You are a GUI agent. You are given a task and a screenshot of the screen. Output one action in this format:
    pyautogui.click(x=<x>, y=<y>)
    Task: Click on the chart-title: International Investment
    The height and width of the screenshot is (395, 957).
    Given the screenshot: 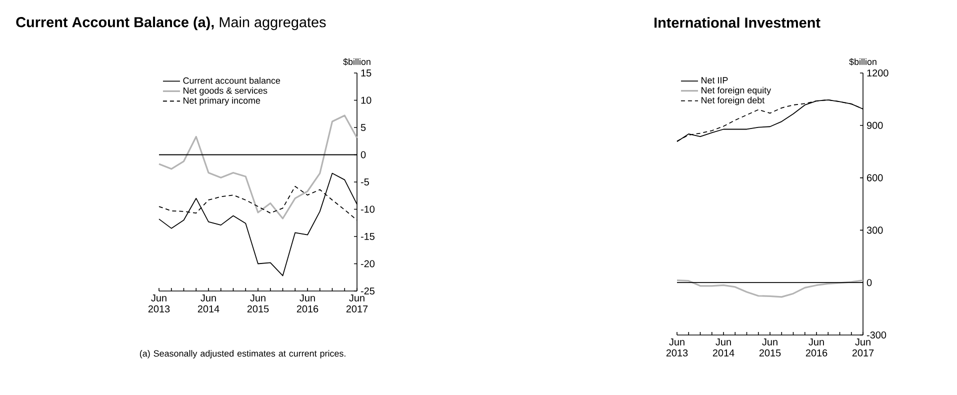 What is the action you would take?
    pyautogui.click(x=737, y=22)
    